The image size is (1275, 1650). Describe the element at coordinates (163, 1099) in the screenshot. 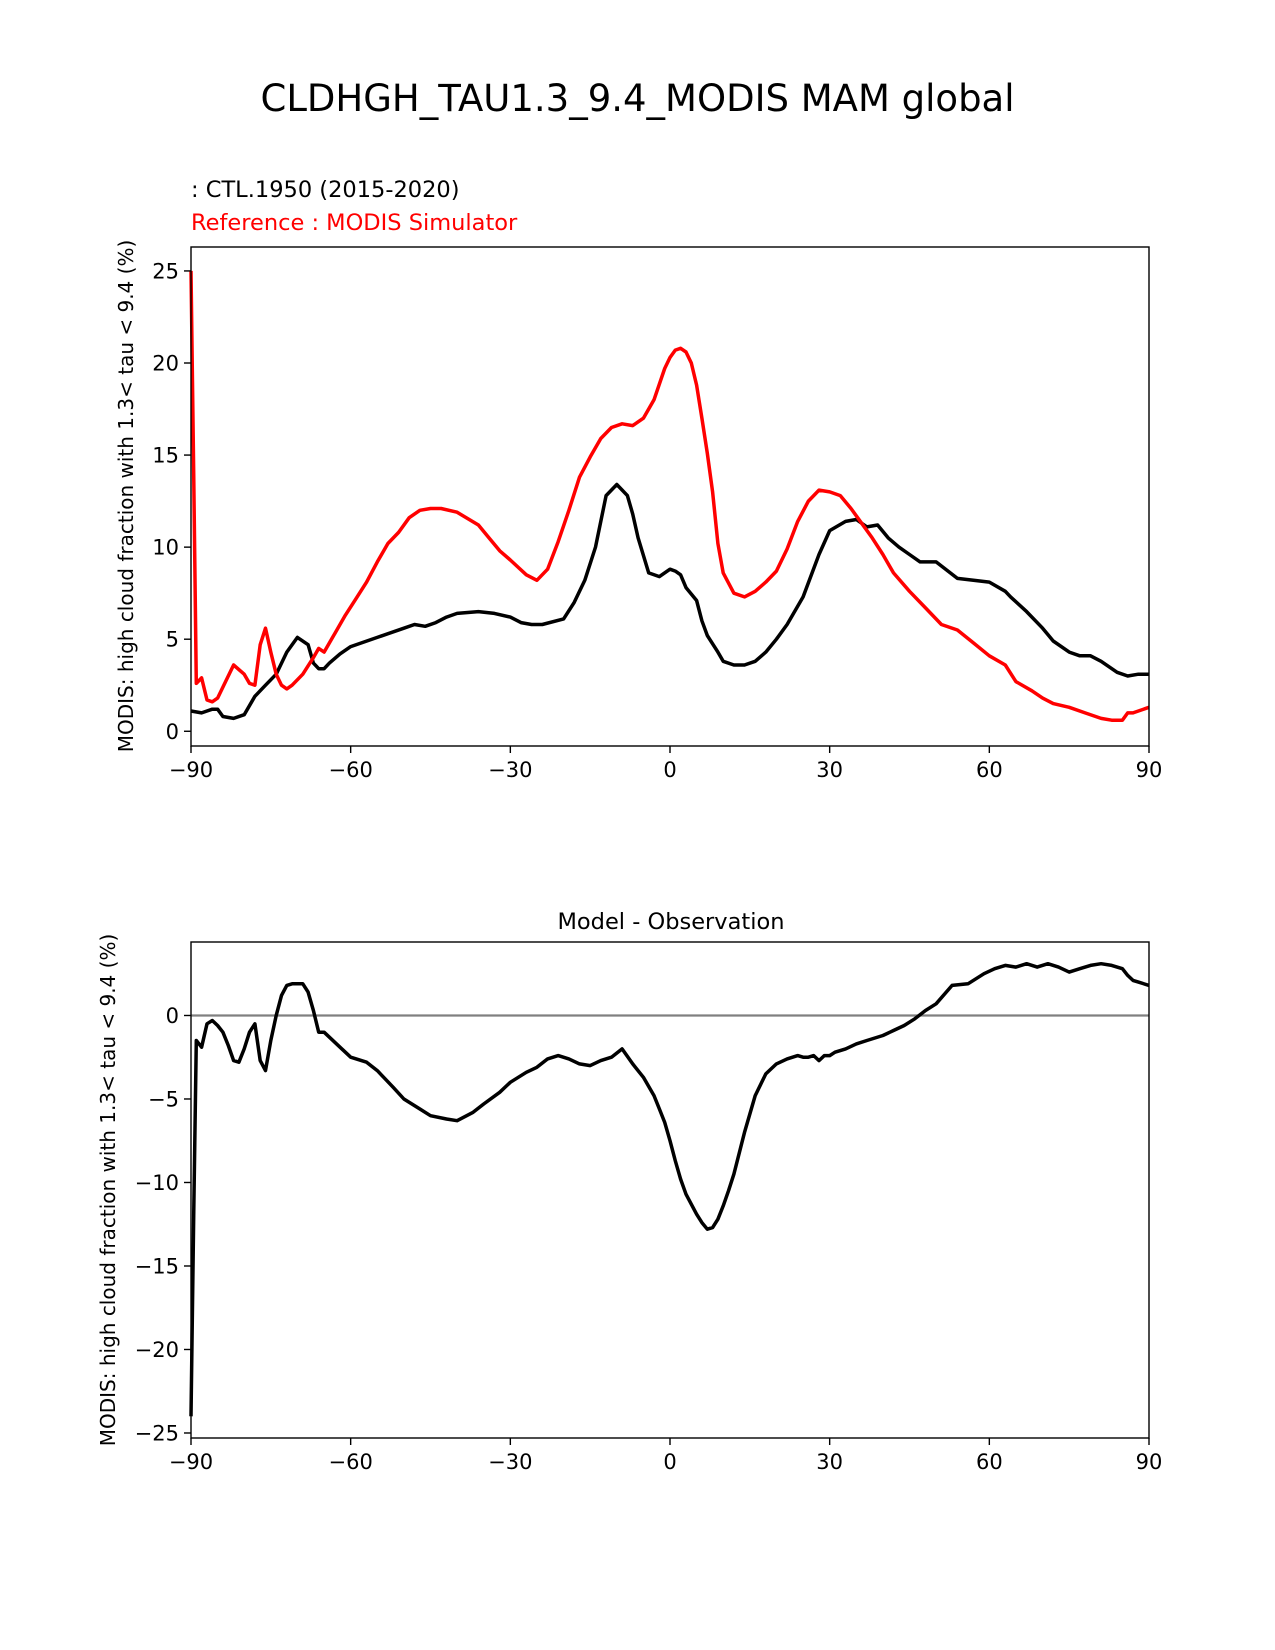

I see `y-tick-label: −5` at that location.